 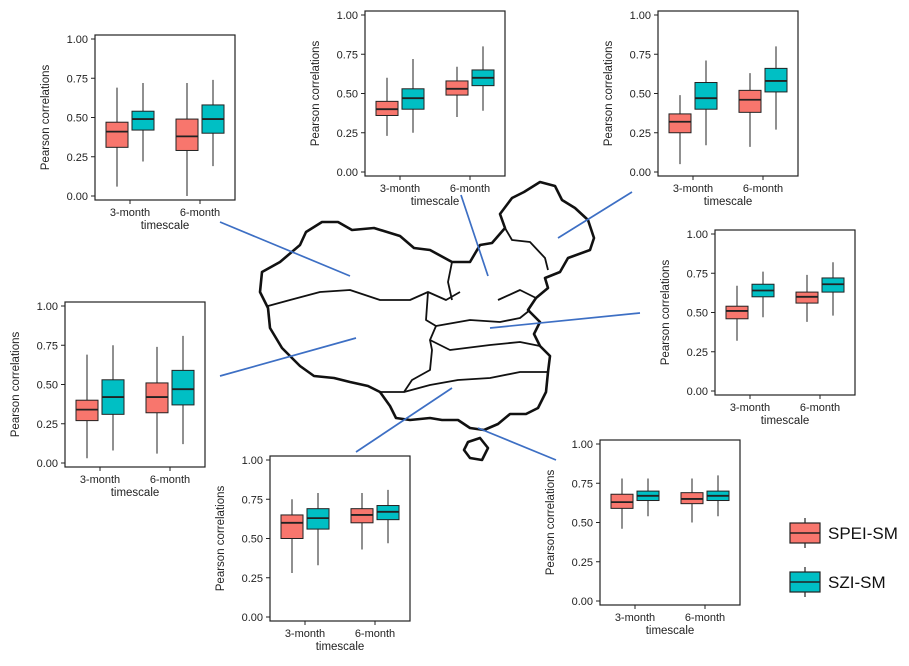 What do you see at coordinates (285, 249) in the screenshot?
I see `connector-northwest` at bounding box center [285, 249].